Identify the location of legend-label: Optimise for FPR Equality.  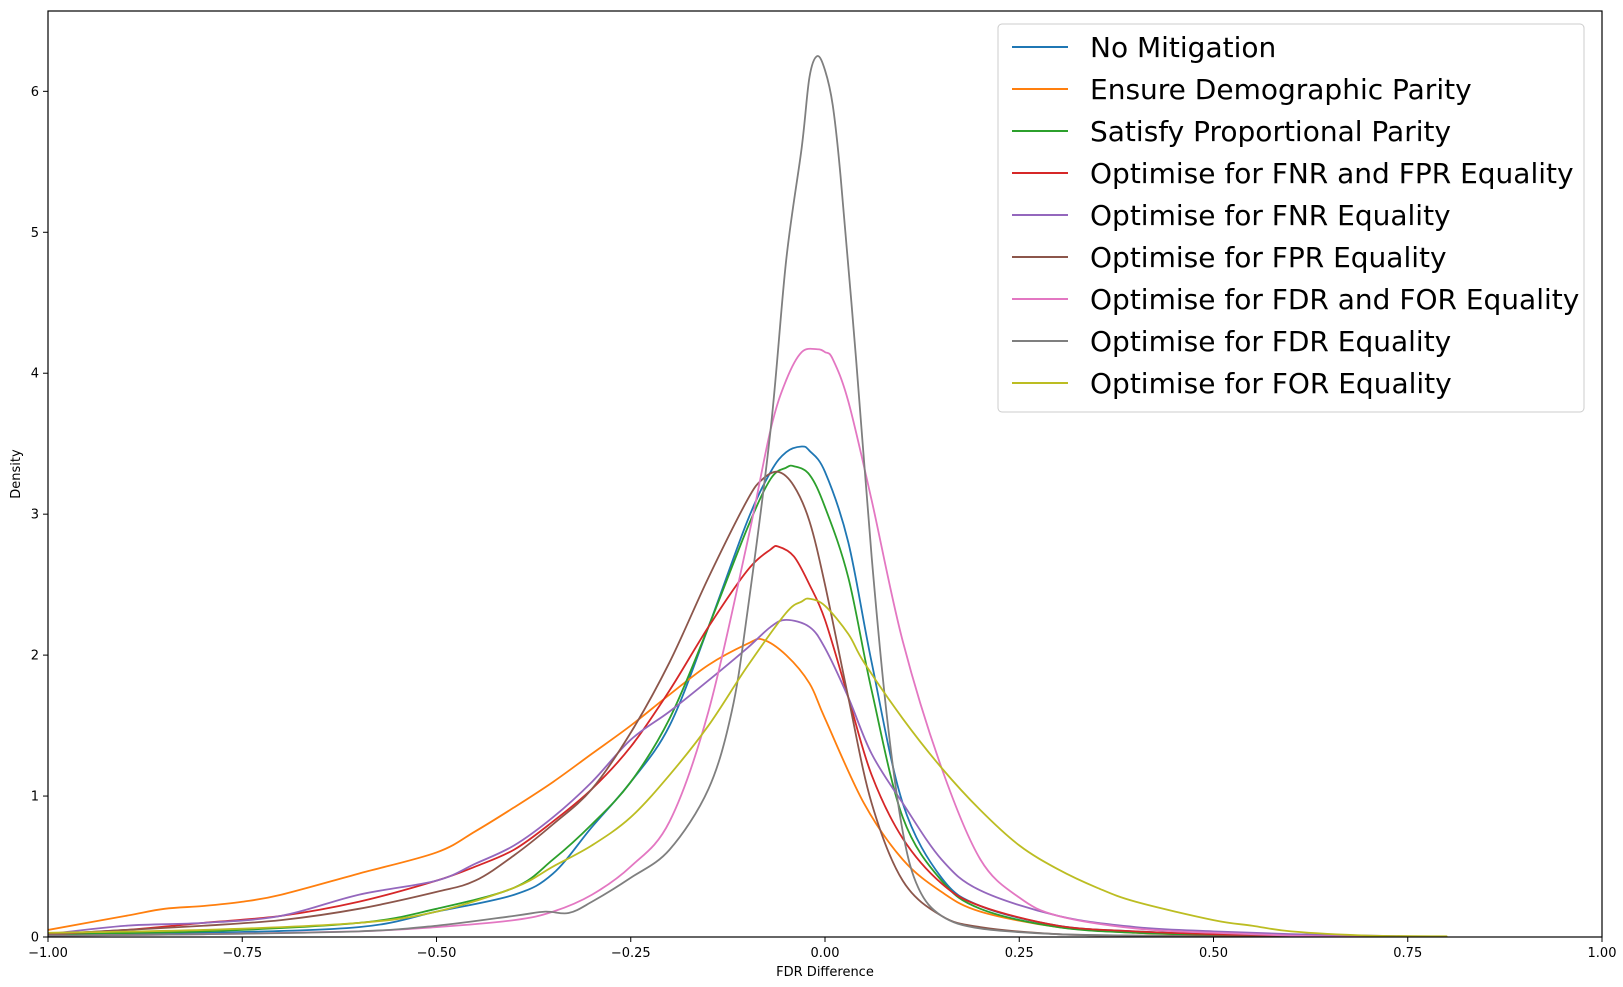
(1268, 257).